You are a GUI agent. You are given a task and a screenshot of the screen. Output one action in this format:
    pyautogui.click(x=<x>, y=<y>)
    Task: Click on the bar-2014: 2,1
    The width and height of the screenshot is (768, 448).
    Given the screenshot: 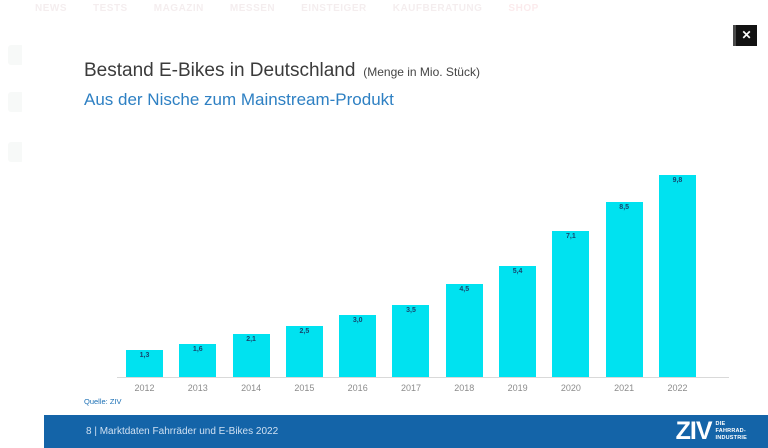 What is the action you would take?
    pyautogui.click(x=251, y=355)
    